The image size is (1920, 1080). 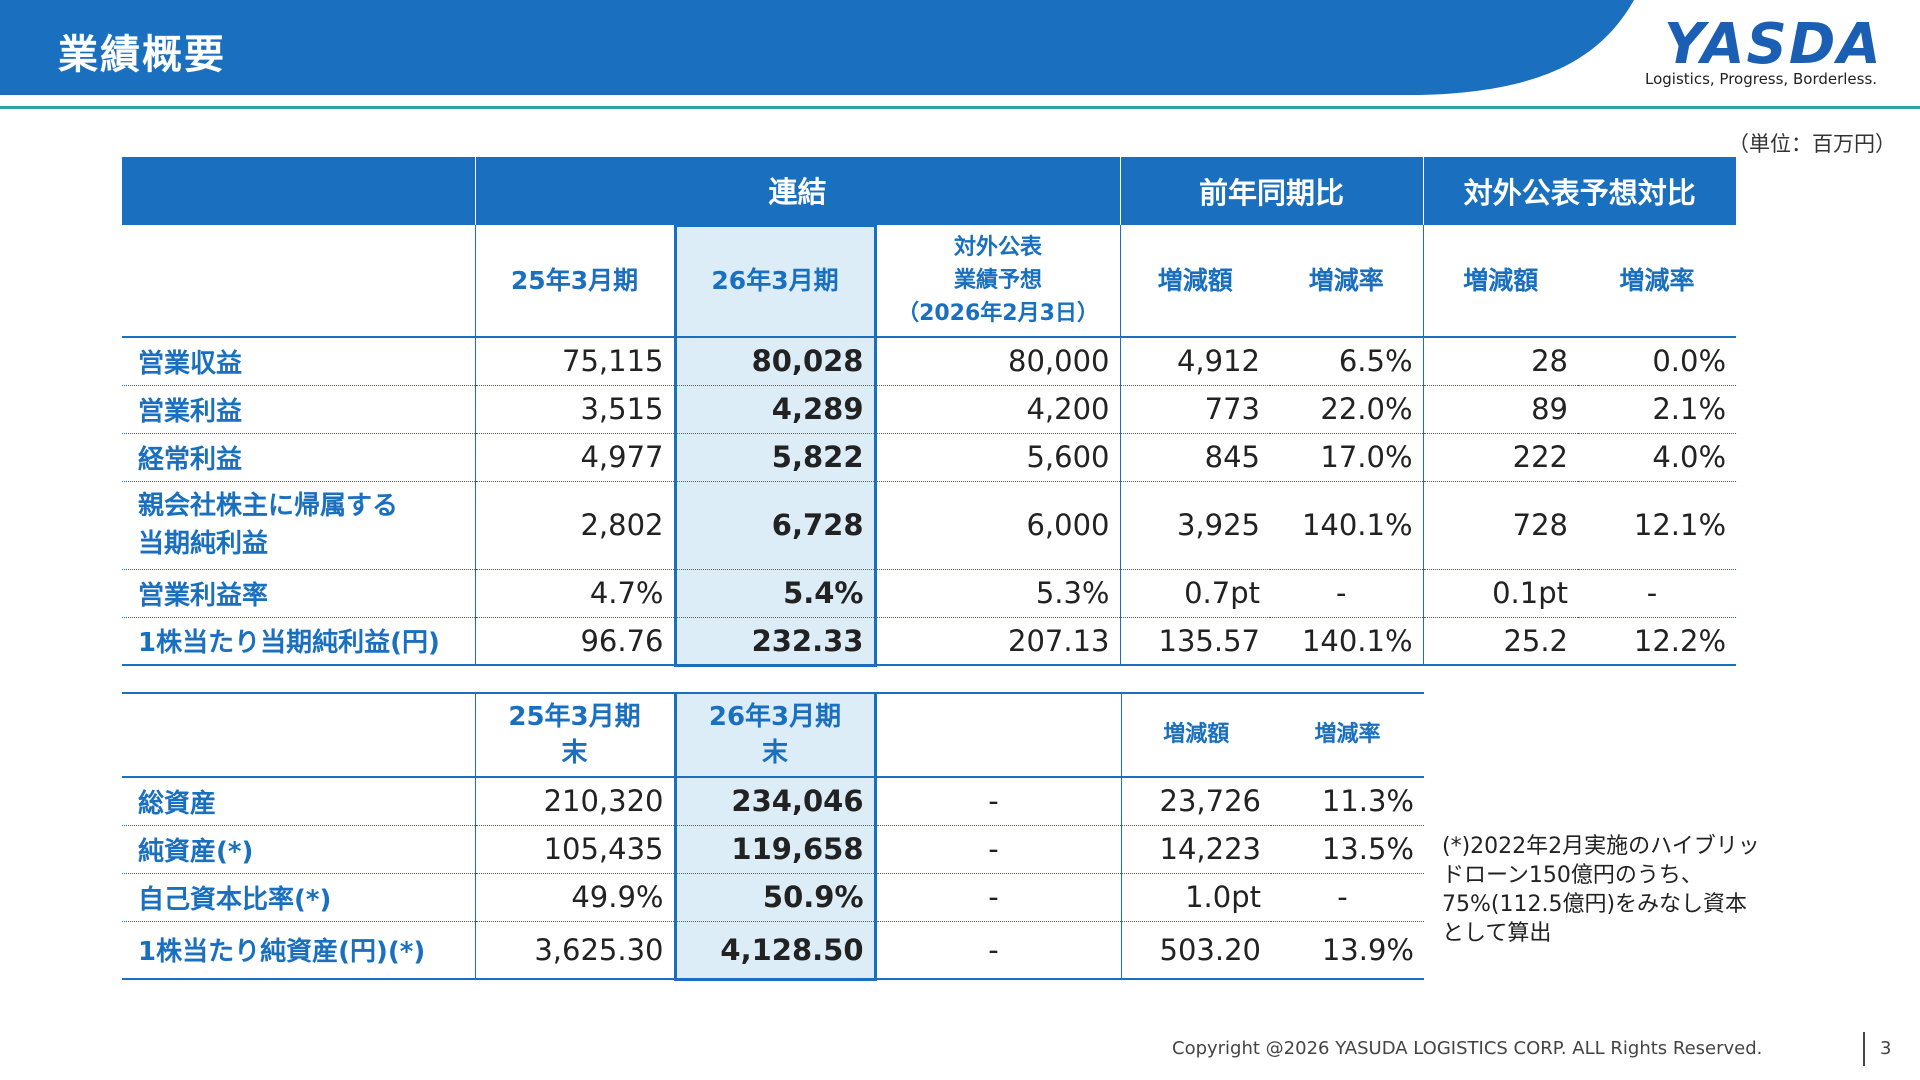 I want to click on bs-col-header-blank, so click(x=997, y=735).